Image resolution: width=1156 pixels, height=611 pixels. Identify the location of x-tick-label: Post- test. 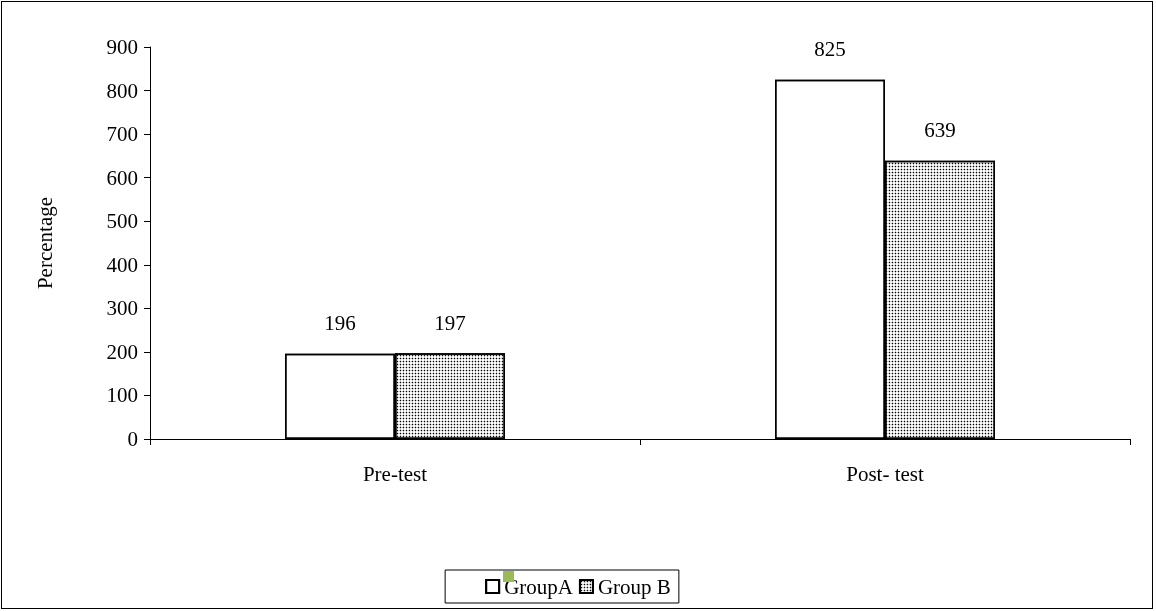
(885, 473).